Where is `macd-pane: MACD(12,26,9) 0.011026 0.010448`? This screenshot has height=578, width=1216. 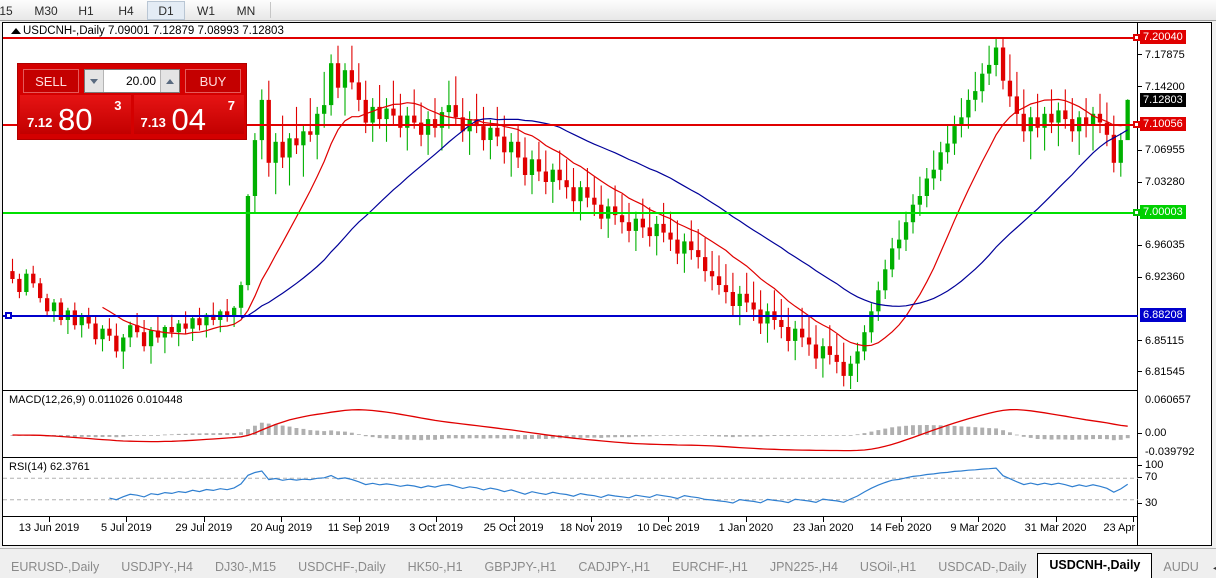 macd-pane: MACD(12,26,9) 0.011026 0.010448 is located at coordinates (570, 423).